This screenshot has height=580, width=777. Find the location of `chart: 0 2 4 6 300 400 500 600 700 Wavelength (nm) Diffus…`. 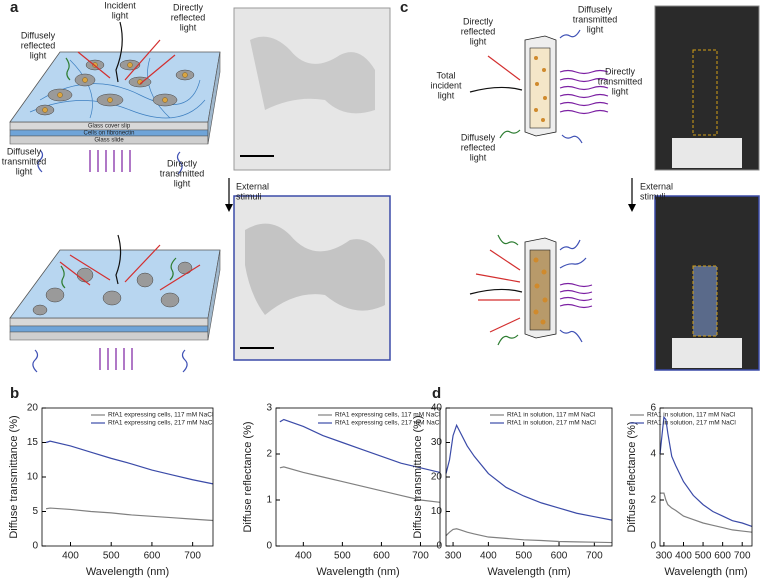

chart: 0 2 4 6 300 400 500 600 700 Wavelength (nm) Diffus… is located at coordinates (689, 490).